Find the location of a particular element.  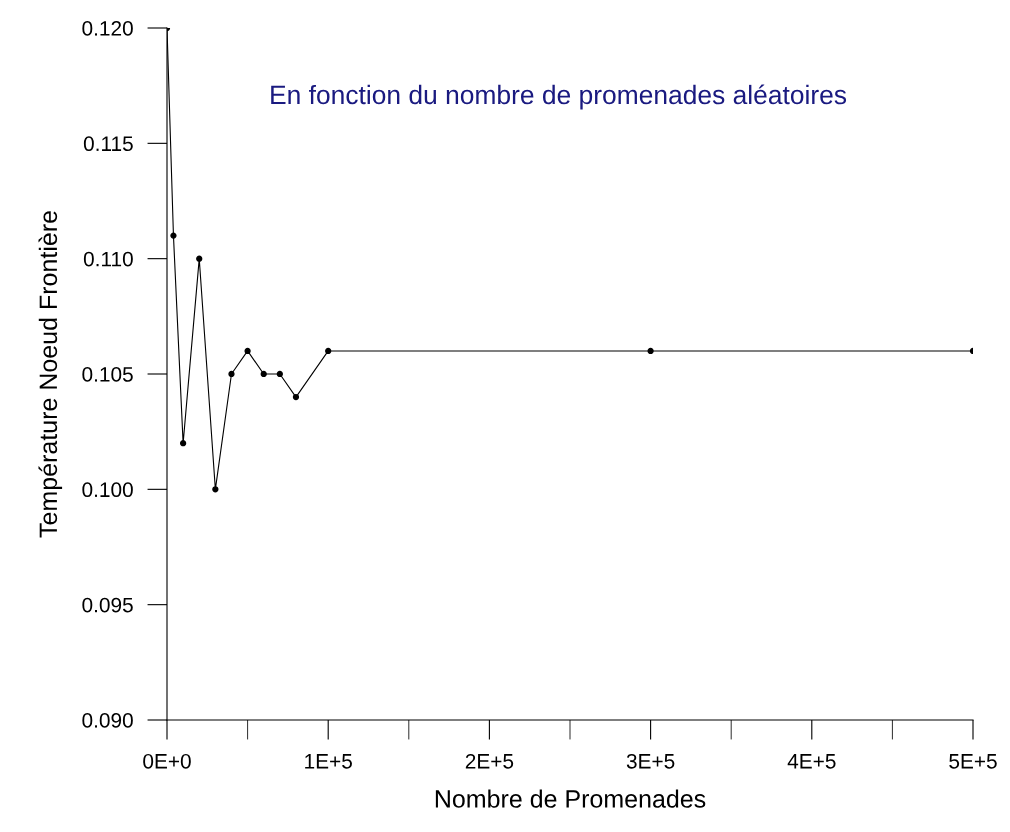

y-tick-label: 0.105 is located at coordinates (107, 374).